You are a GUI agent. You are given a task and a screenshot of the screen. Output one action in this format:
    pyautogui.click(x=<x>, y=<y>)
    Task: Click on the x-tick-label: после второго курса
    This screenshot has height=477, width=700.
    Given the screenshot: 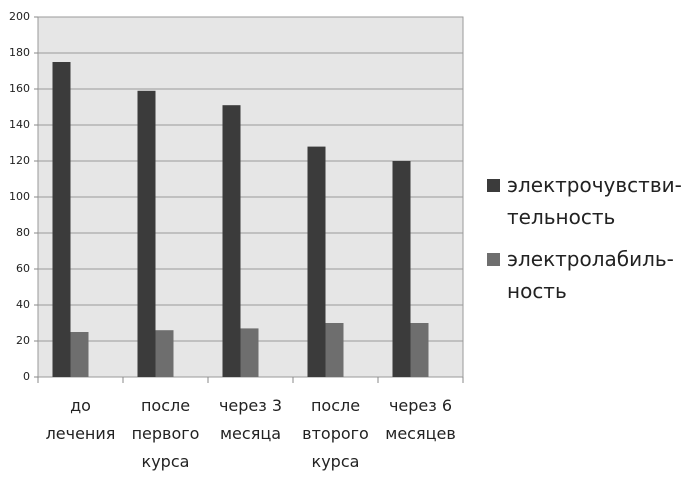 What is the action you would take?
    pyautogui.click(x=335, y=433)
    